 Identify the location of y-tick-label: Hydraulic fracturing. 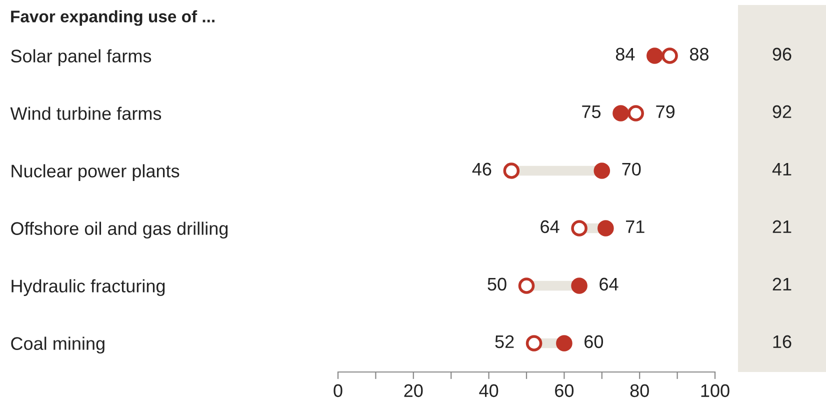
(88, 287).